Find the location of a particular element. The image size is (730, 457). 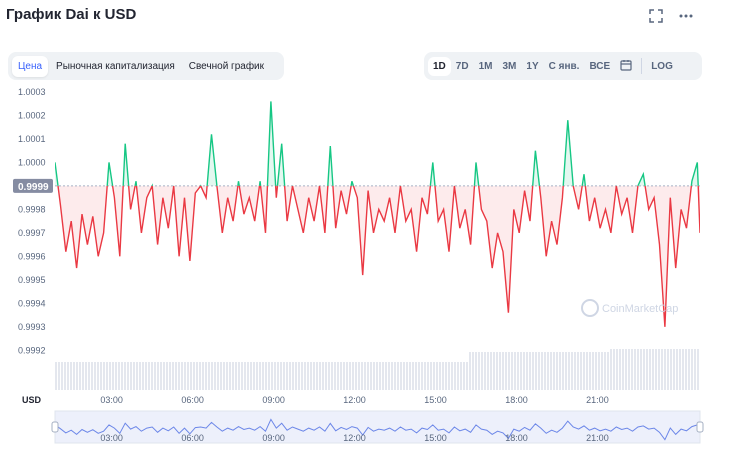

tab-price: Цена is located at coordinates (30, 66).